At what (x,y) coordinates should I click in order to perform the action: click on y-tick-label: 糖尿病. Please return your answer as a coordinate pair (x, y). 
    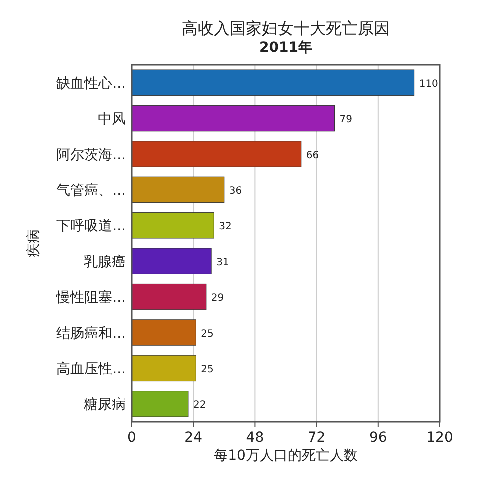
    Looking at the image, I should click on (105, 405).